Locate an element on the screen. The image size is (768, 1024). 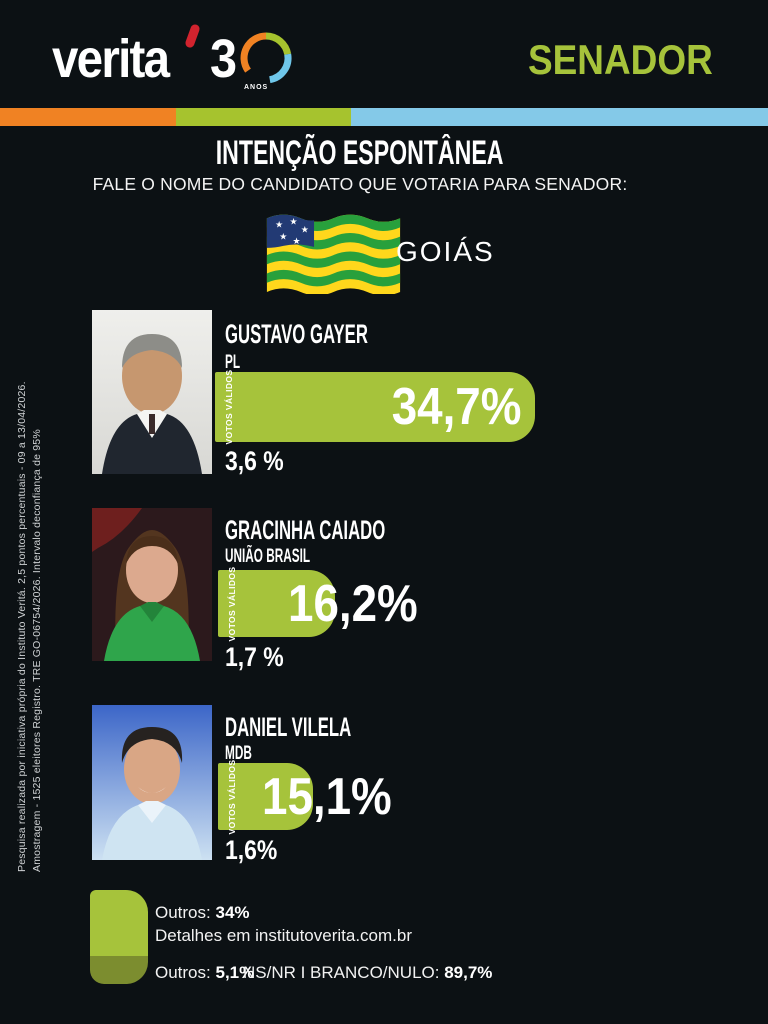
valid-votes-value: 16,2% is located at coordinates (353, 603).